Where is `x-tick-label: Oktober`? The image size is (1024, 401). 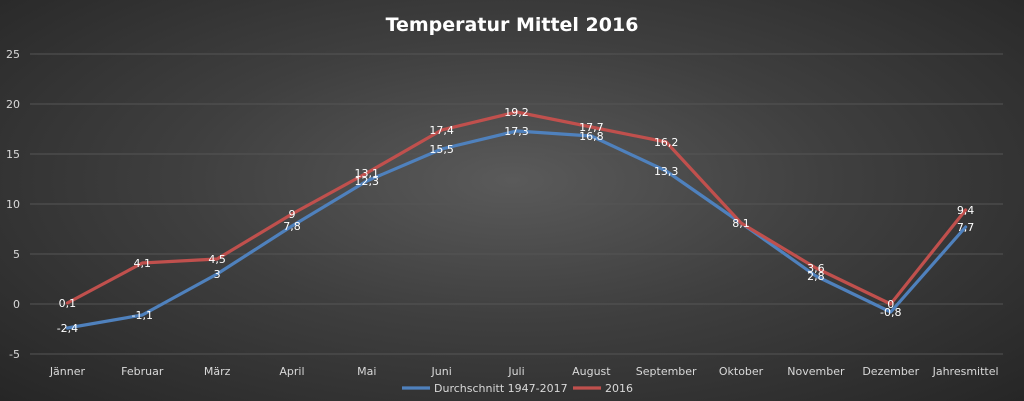 x-tick-label: Oktober is located at coordinates (741, 371).